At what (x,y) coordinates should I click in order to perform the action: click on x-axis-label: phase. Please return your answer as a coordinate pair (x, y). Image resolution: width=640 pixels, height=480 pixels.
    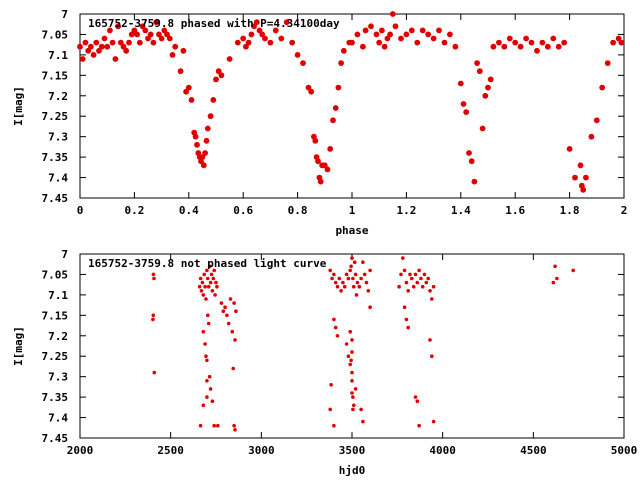
    Looking at the image, I should click on (351, 230).